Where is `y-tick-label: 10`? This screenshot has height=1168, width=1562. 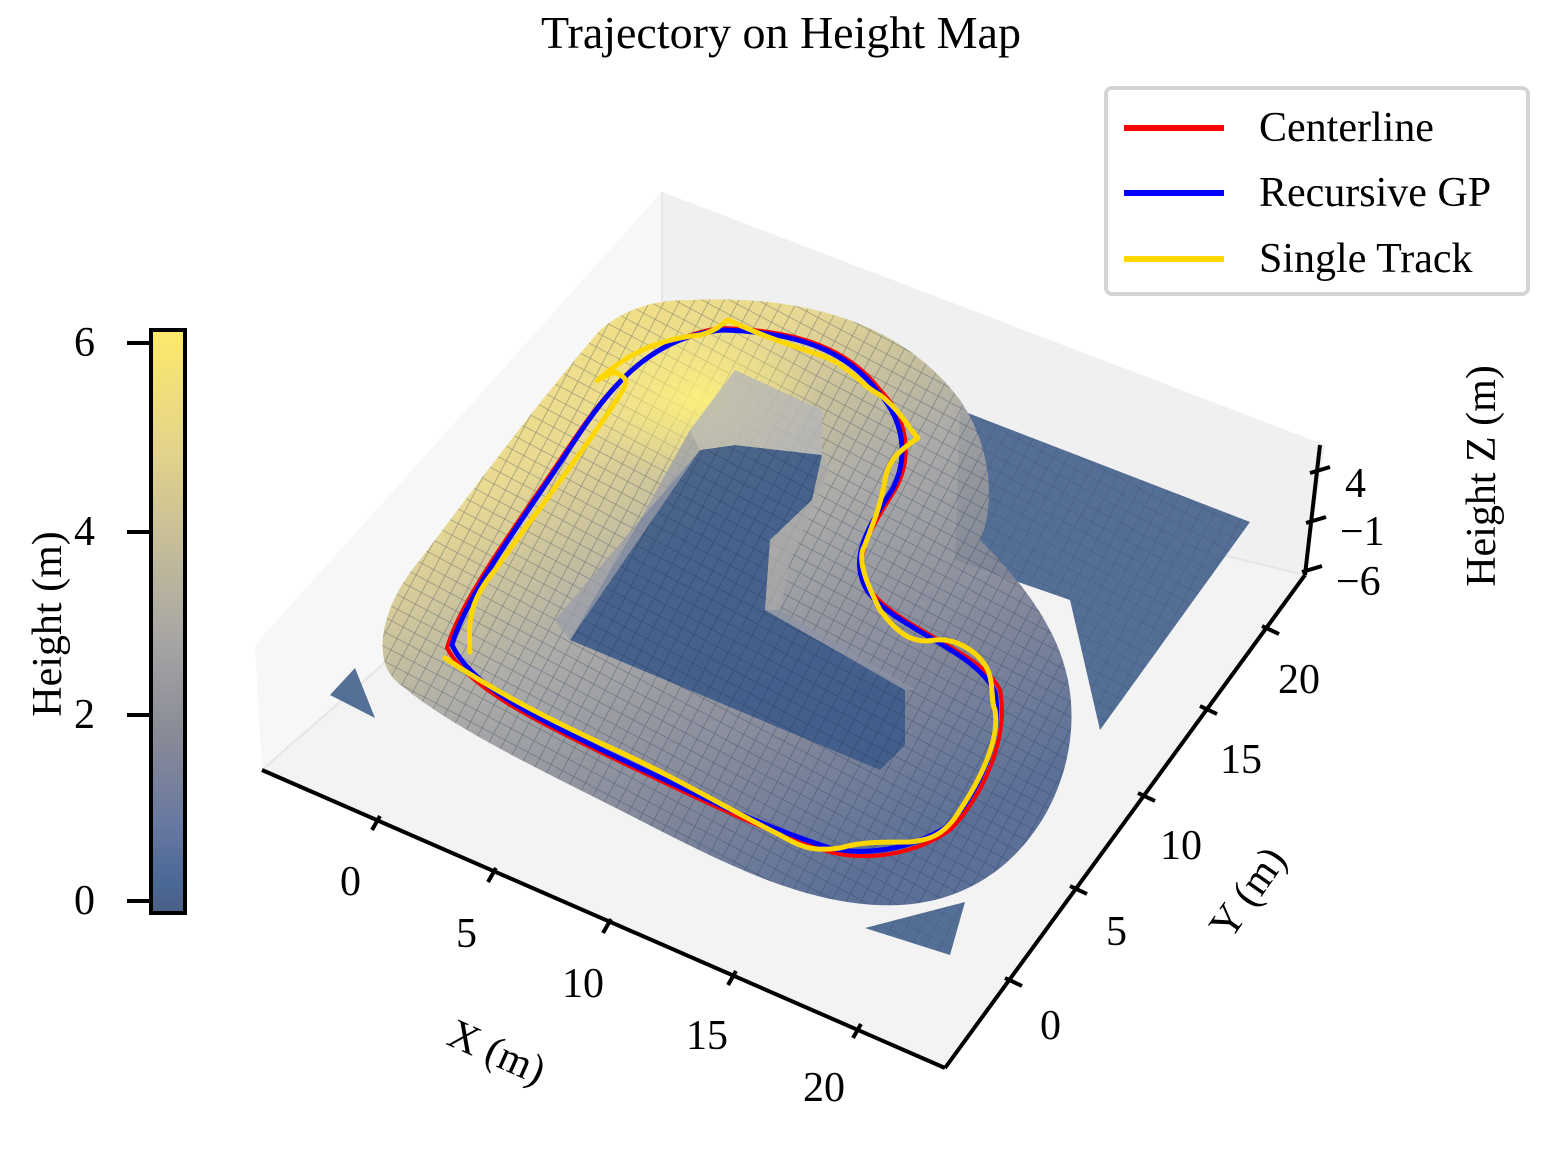
y-tick-label: 10 is located at coordinates (1181, 846).